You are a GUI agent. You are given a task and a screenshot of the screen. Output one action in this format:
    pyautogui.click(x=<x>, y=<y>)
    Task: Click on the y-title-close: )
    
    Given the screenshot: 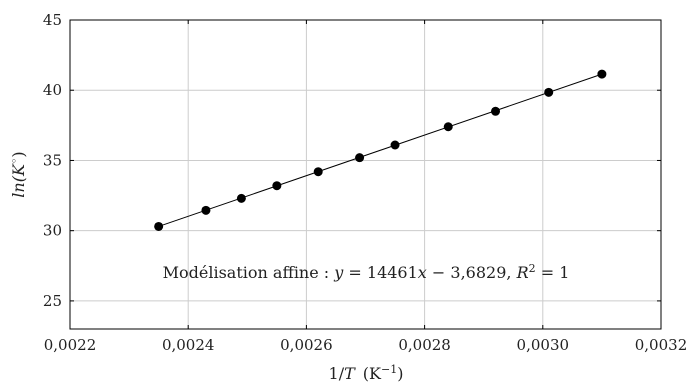 What is the action you would take?
    pyautogui.click(x=18, y=154)
    